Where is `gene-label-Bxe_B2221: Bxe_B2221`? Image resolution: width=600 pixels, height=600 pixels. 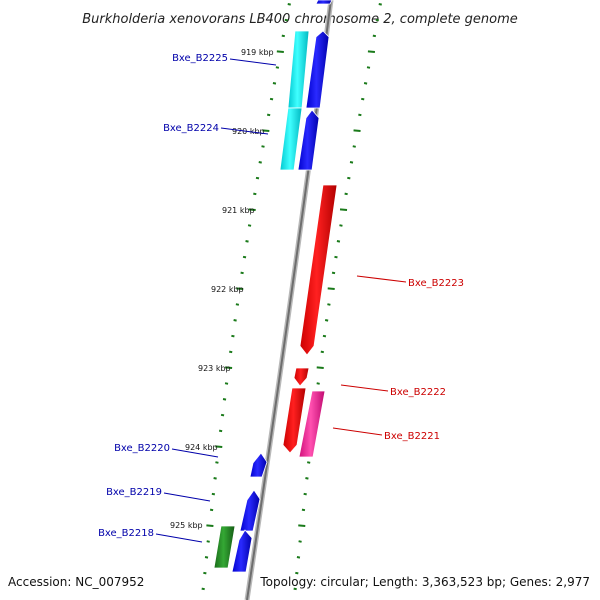 gene-label-Bxe_B2221: Bxe_B2221 is located at coordinates (412, 436).